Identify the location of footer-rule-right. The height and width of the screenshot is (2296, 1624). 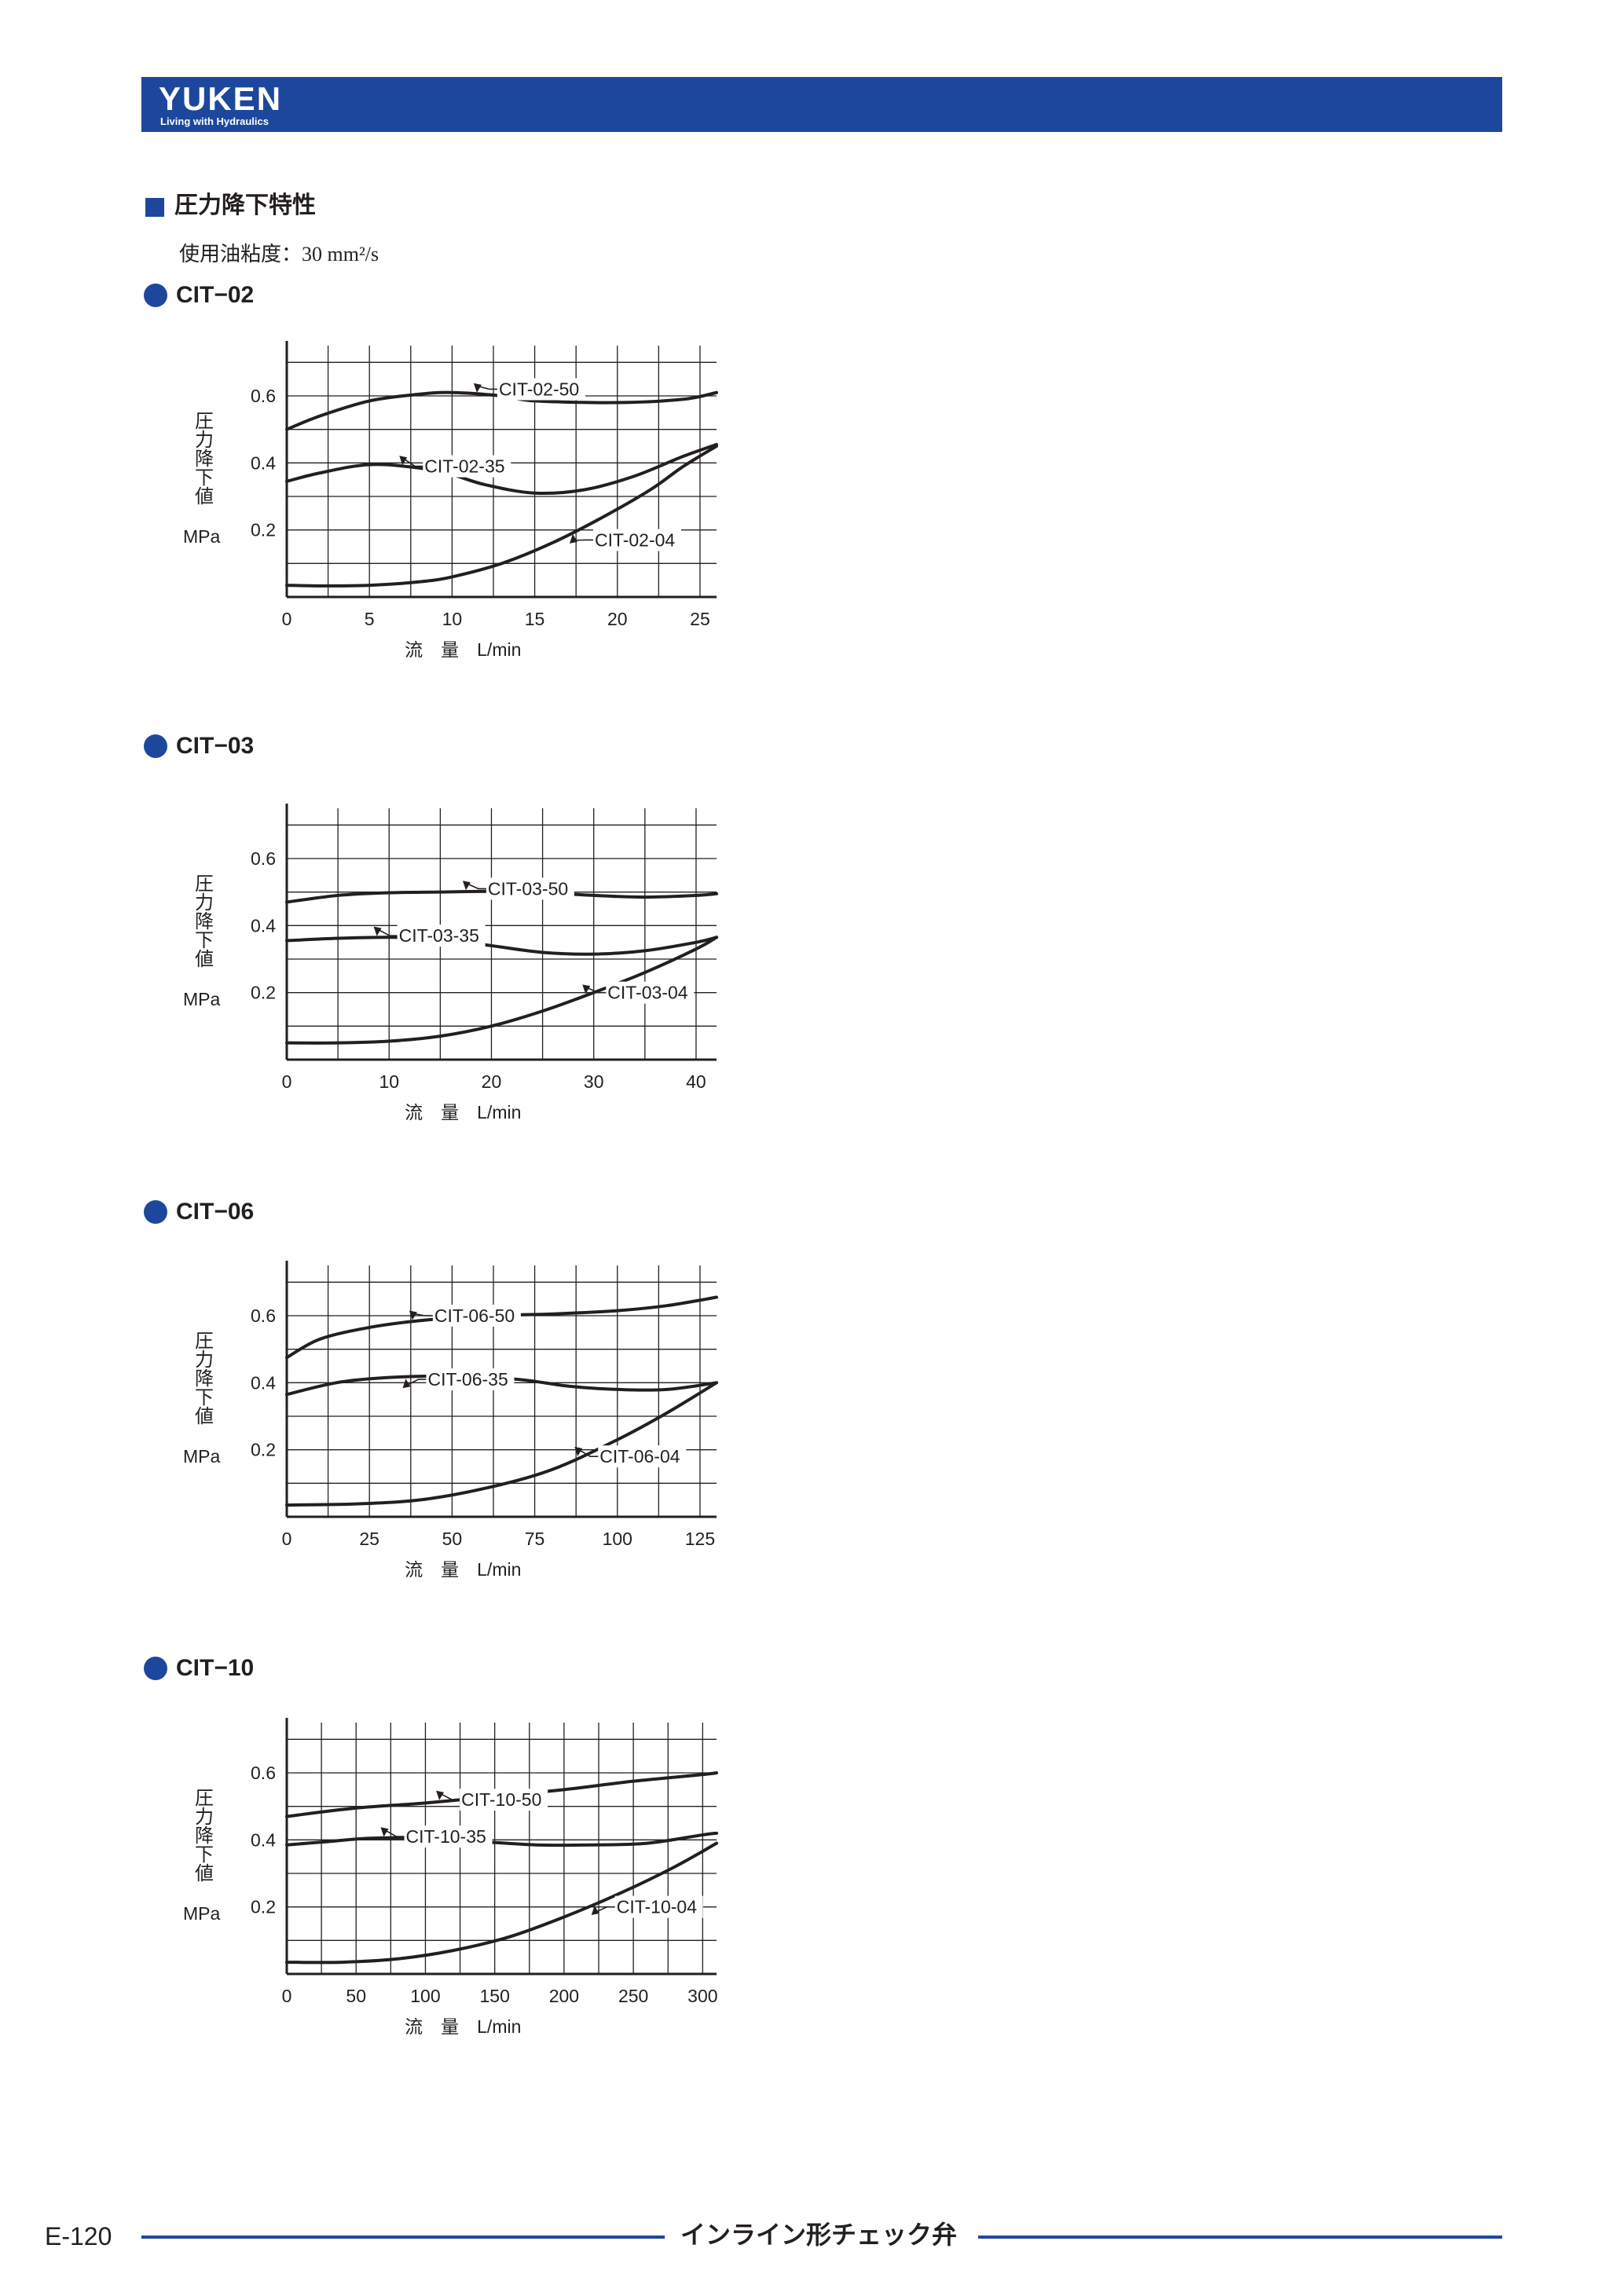
(1240, 2237).